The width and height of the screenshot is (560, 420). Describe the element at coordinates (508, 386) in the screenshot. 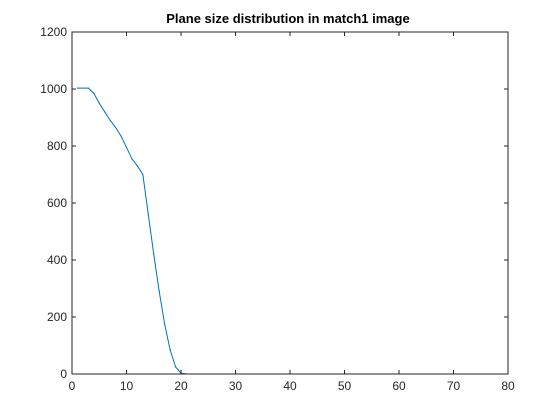

I see `x-tick-label: 80` at that location.